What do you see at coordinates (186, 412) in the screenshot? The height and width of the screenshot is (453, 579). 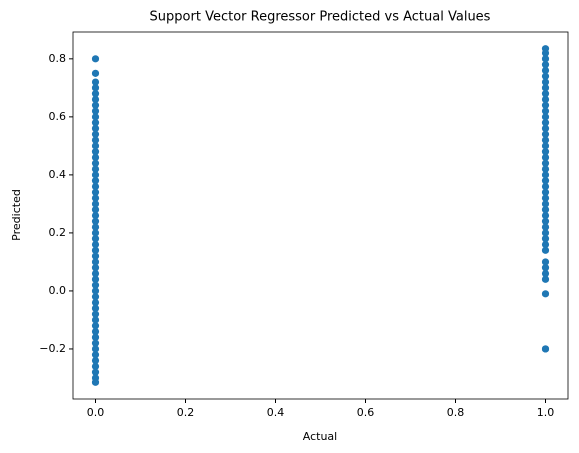 I see `x-tick-label: 0.2` at bounding box center [186, 412].